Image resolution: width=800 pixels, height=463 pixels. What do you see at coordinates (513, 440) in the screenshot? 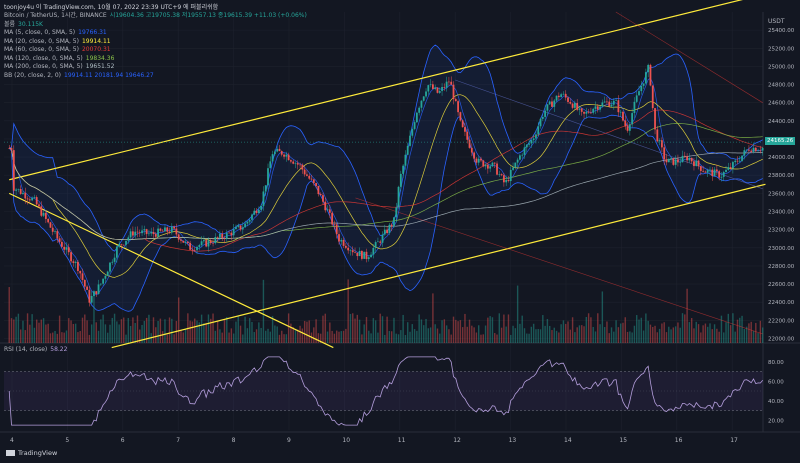
I see `time-tick-label: 13` at bounding box center [513, 440].